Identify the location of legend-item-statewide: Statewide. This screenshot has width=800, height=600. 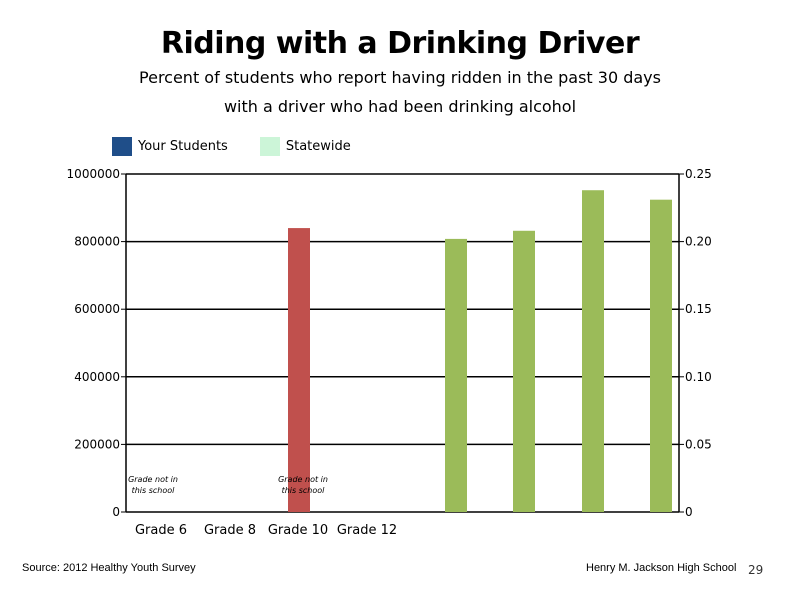
(305, 146).